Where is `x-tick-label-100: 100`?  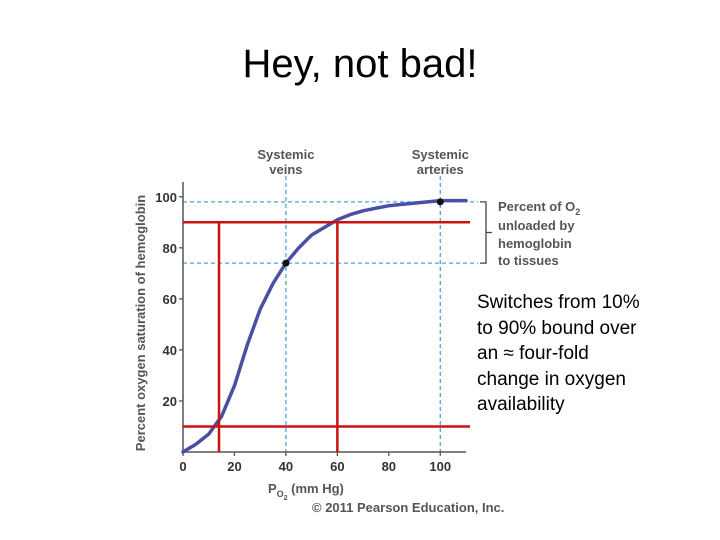
x-tick-label-100: 100 is located at coordinates (440, 466).